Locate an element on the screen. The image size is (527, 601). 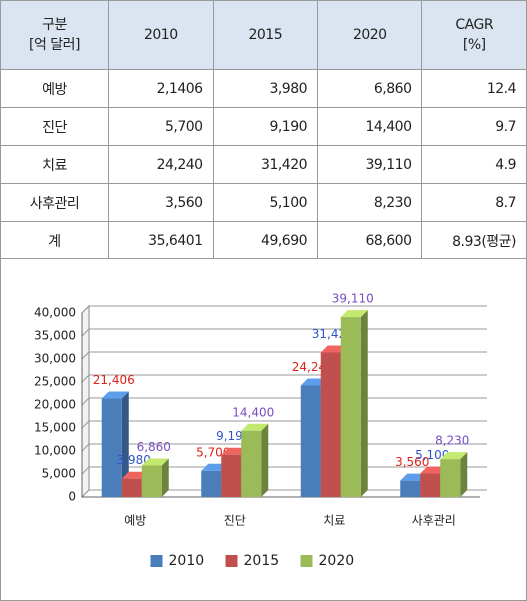
row-label: 계 is located at coordinates (54, 240).